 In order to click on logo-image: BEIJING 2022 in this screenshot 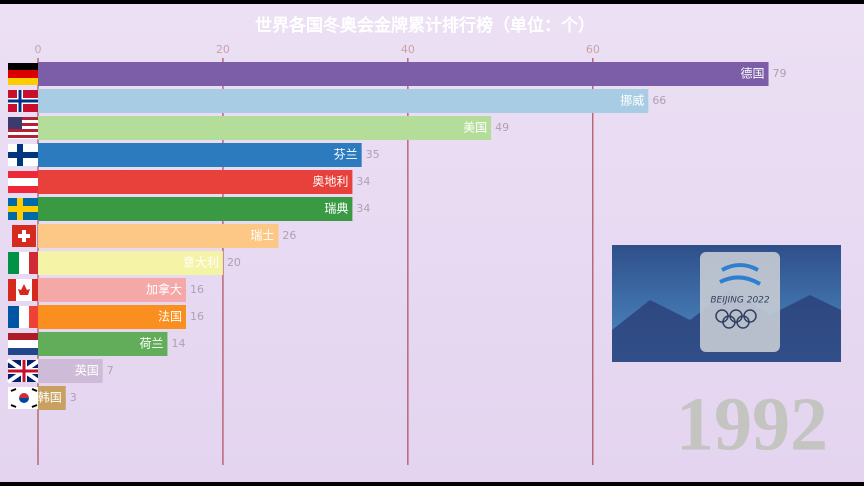, I will do `click(726, 303)`.